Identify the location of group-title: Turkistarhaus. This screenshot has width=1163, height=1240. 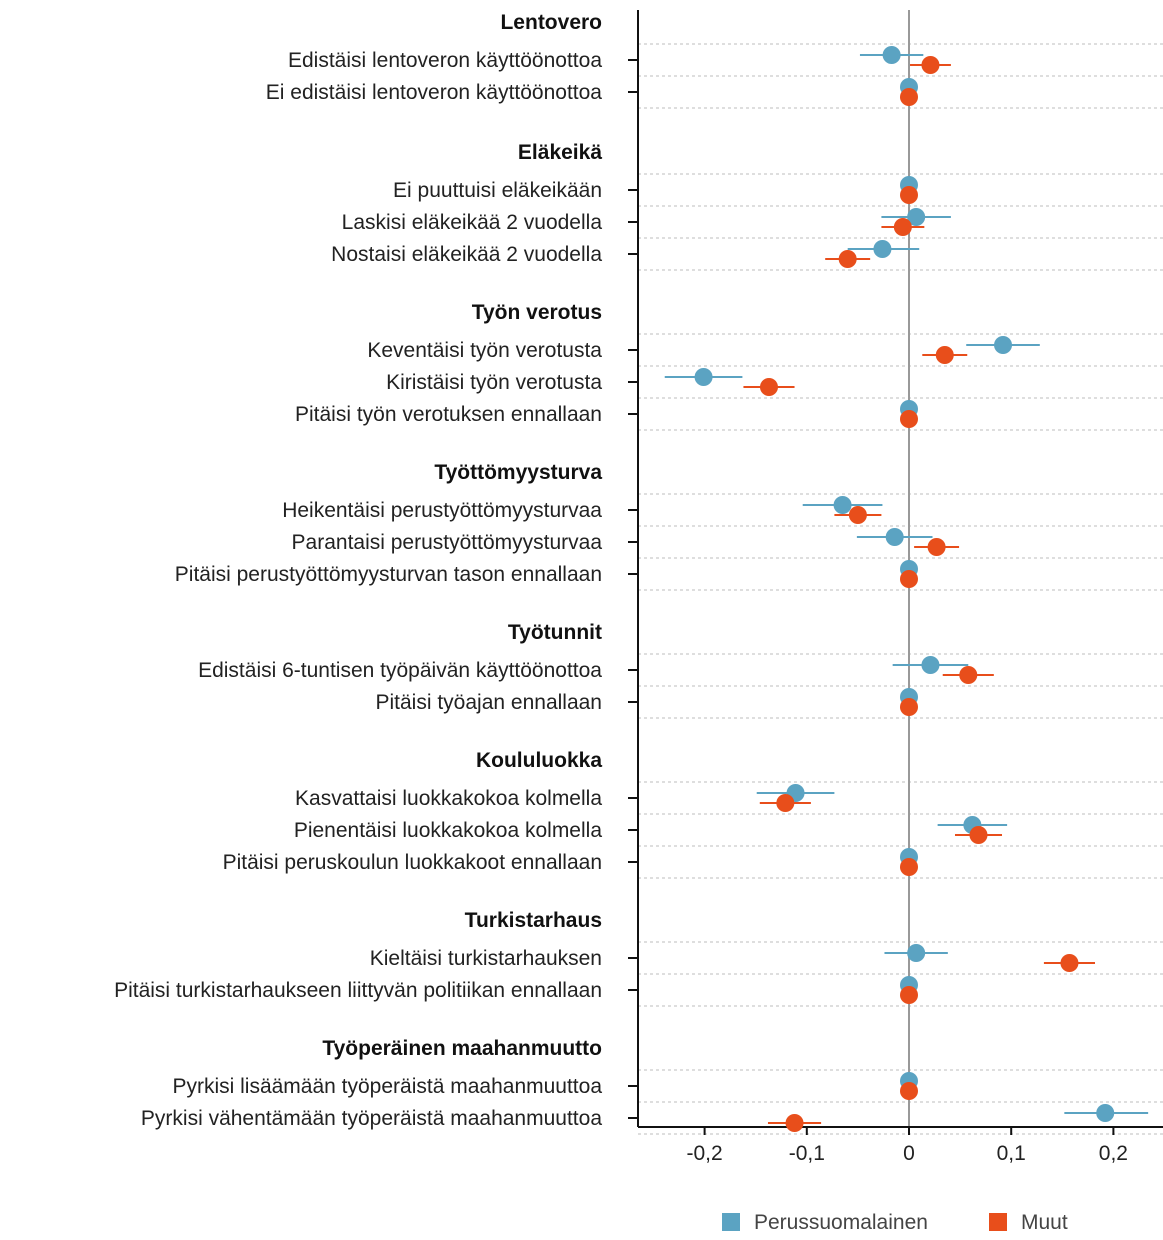
(533, 920).